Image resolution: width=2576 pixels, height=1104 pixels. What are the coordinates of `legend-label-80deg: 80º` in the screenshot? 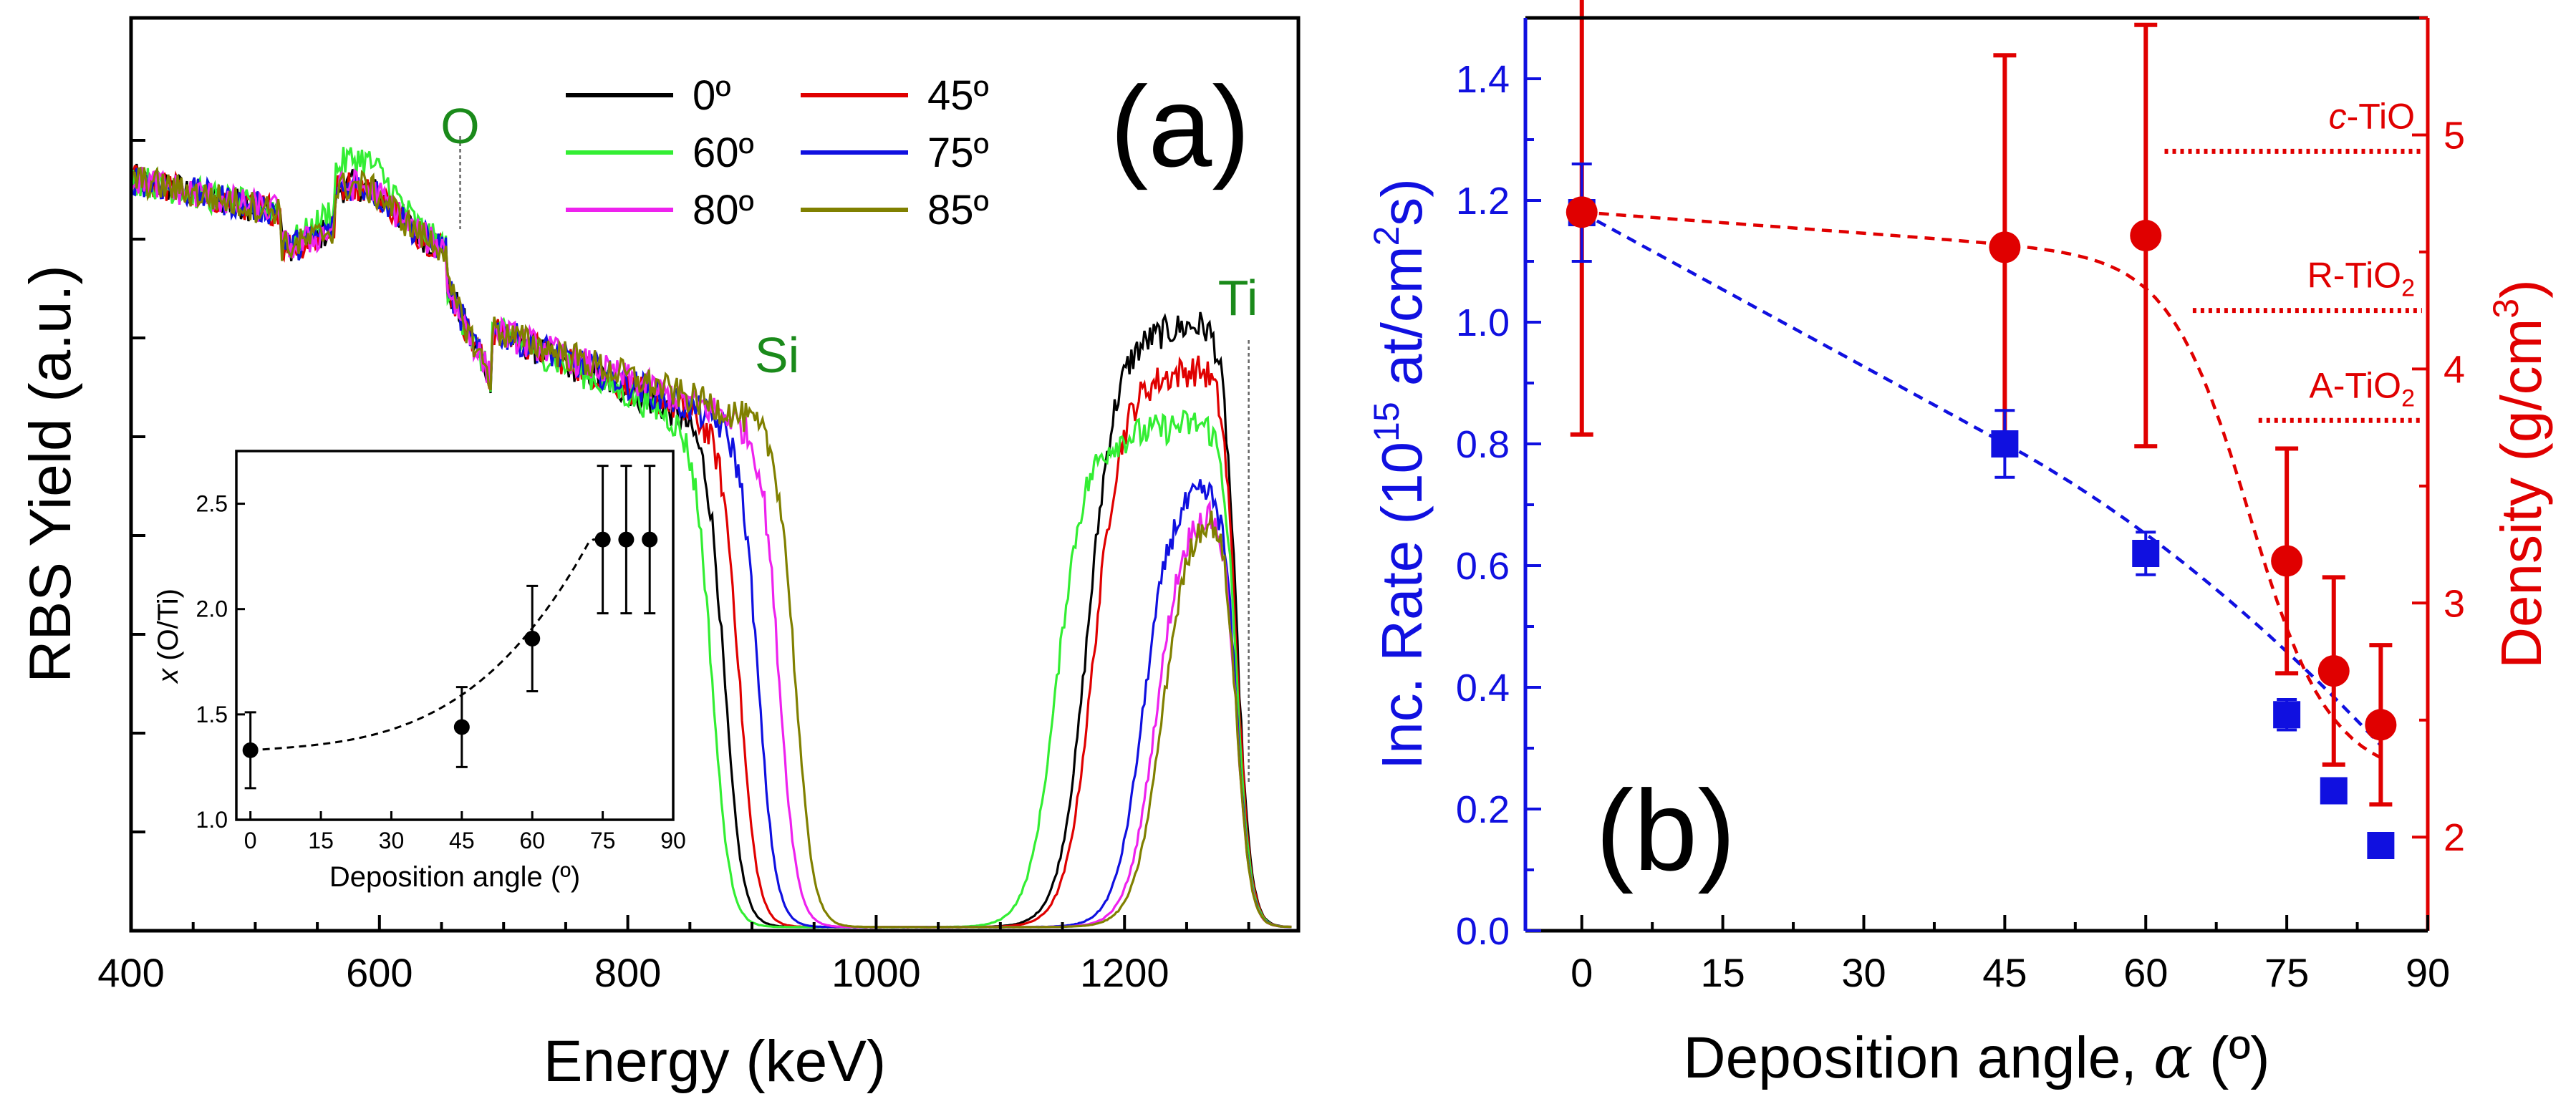 It's located at (723, 210).